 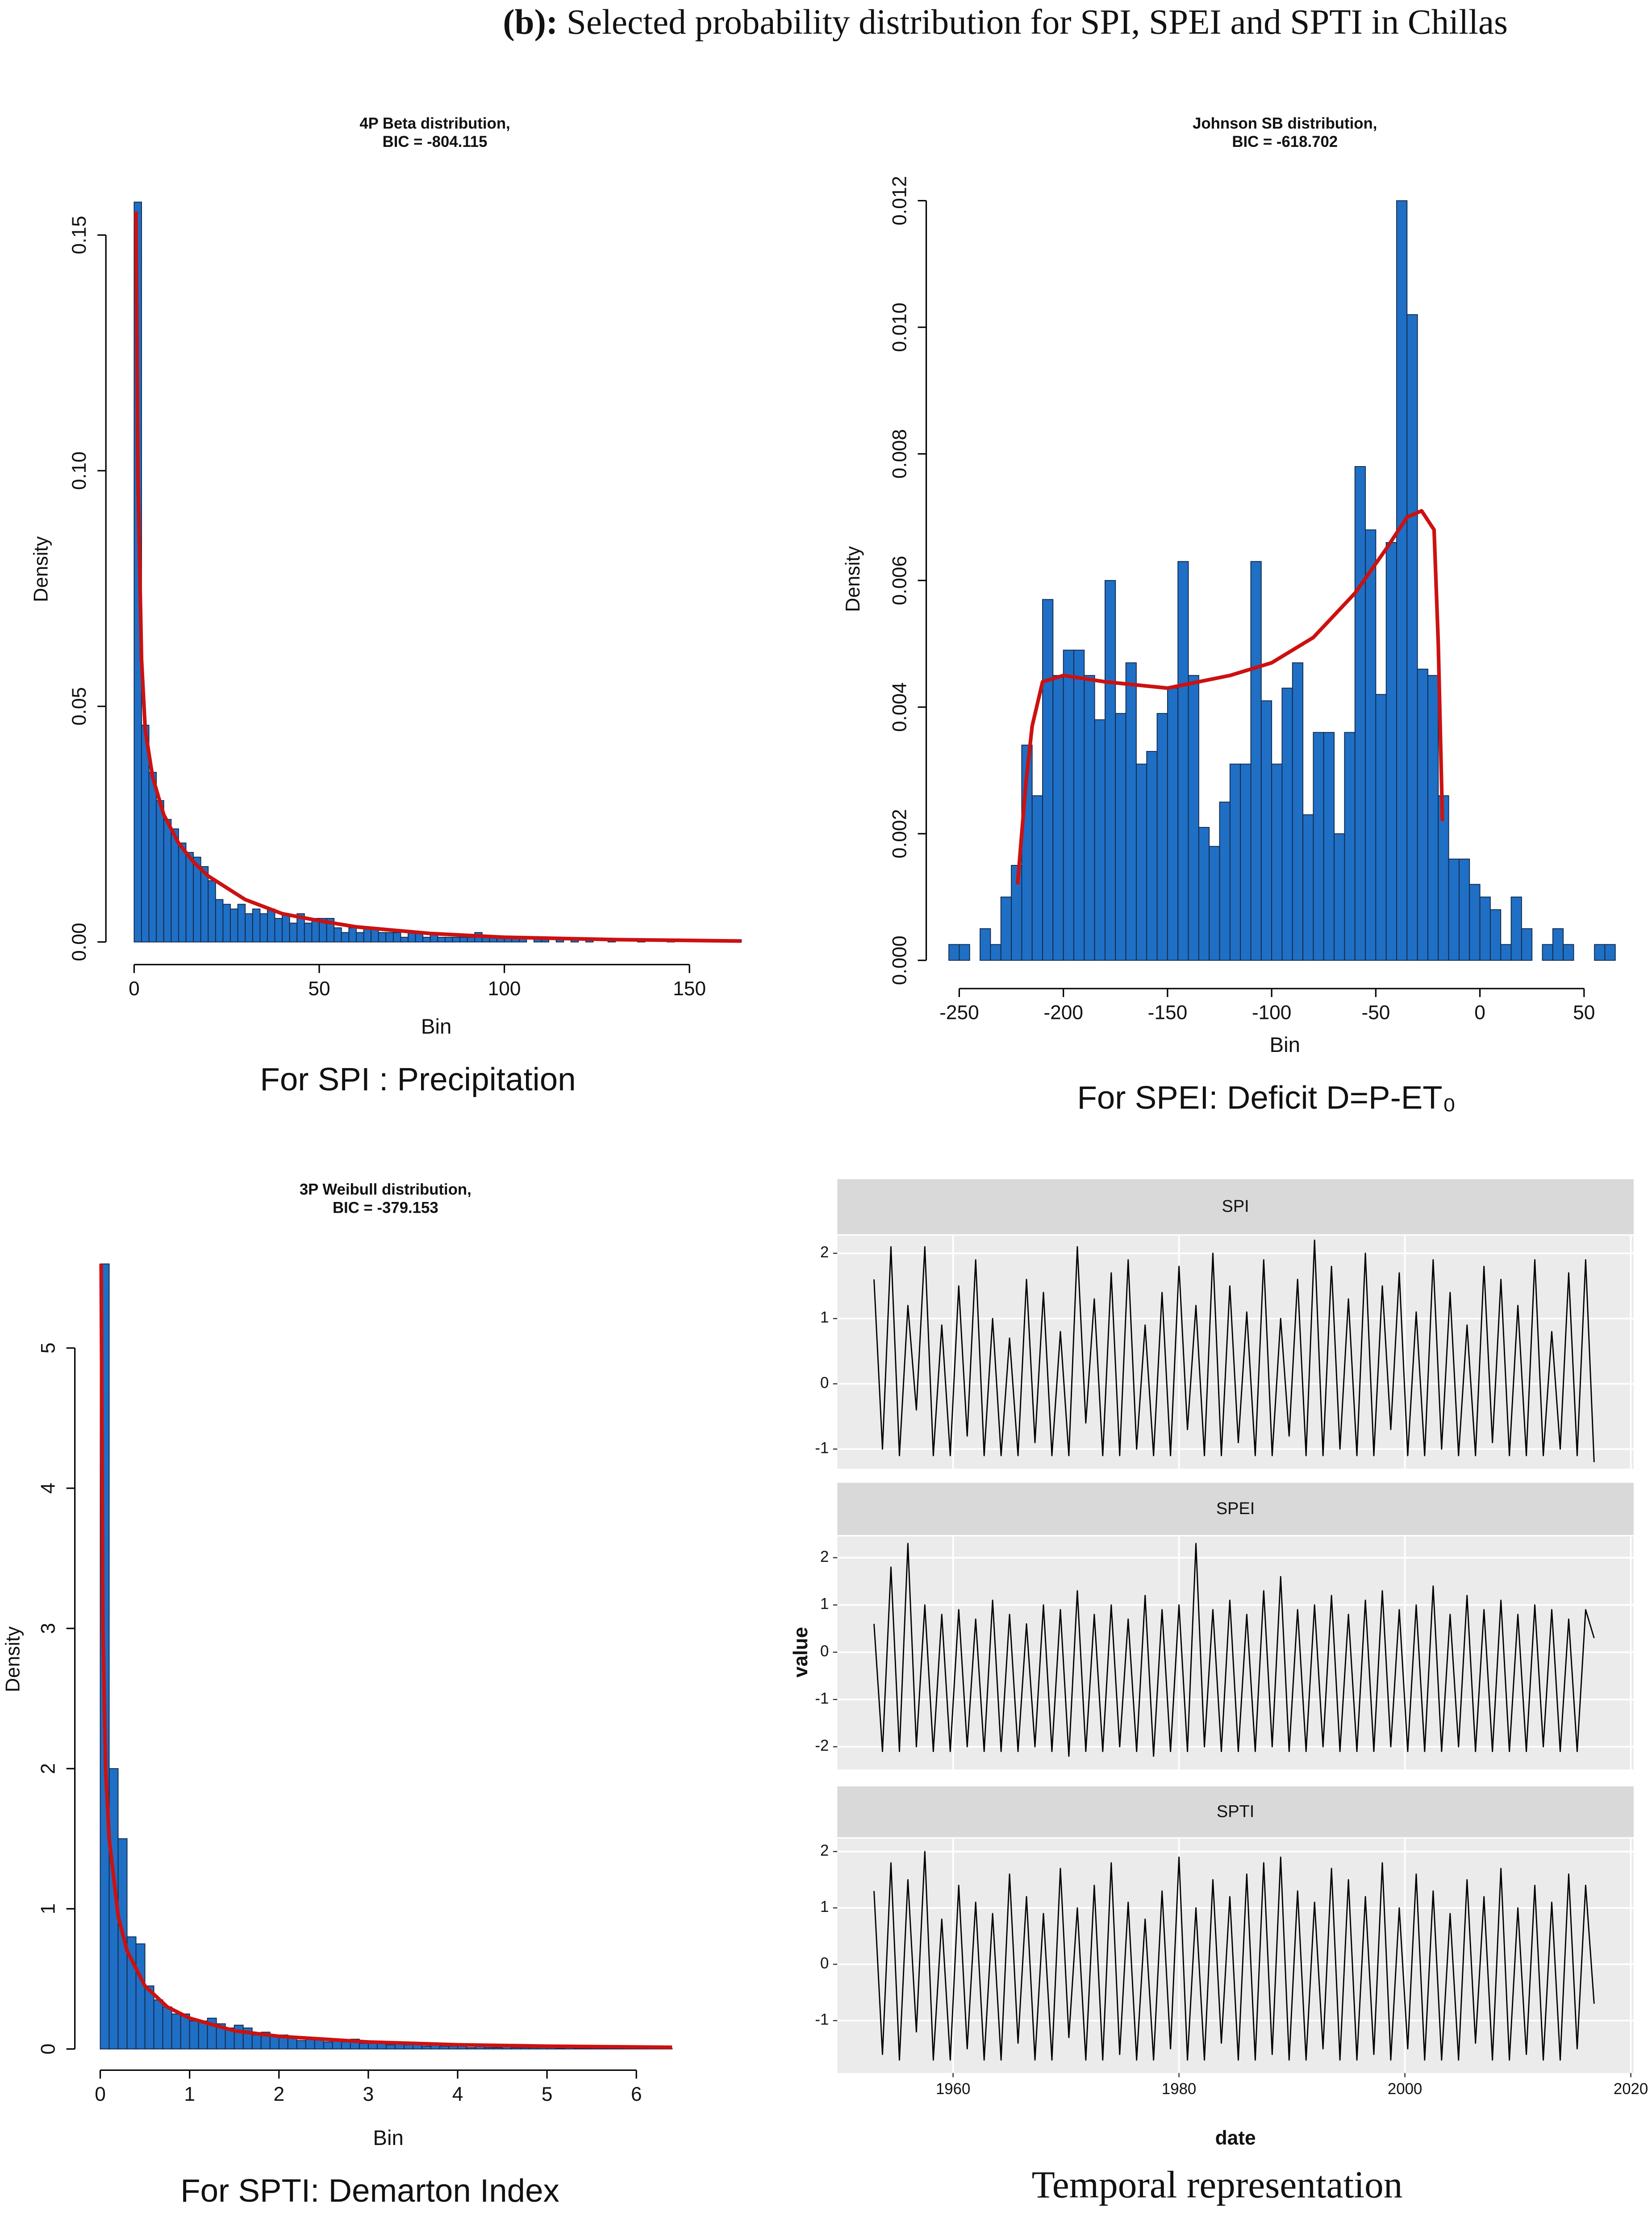 I want to click on x-tick-label: -150, so click(x=1168, y=1013).